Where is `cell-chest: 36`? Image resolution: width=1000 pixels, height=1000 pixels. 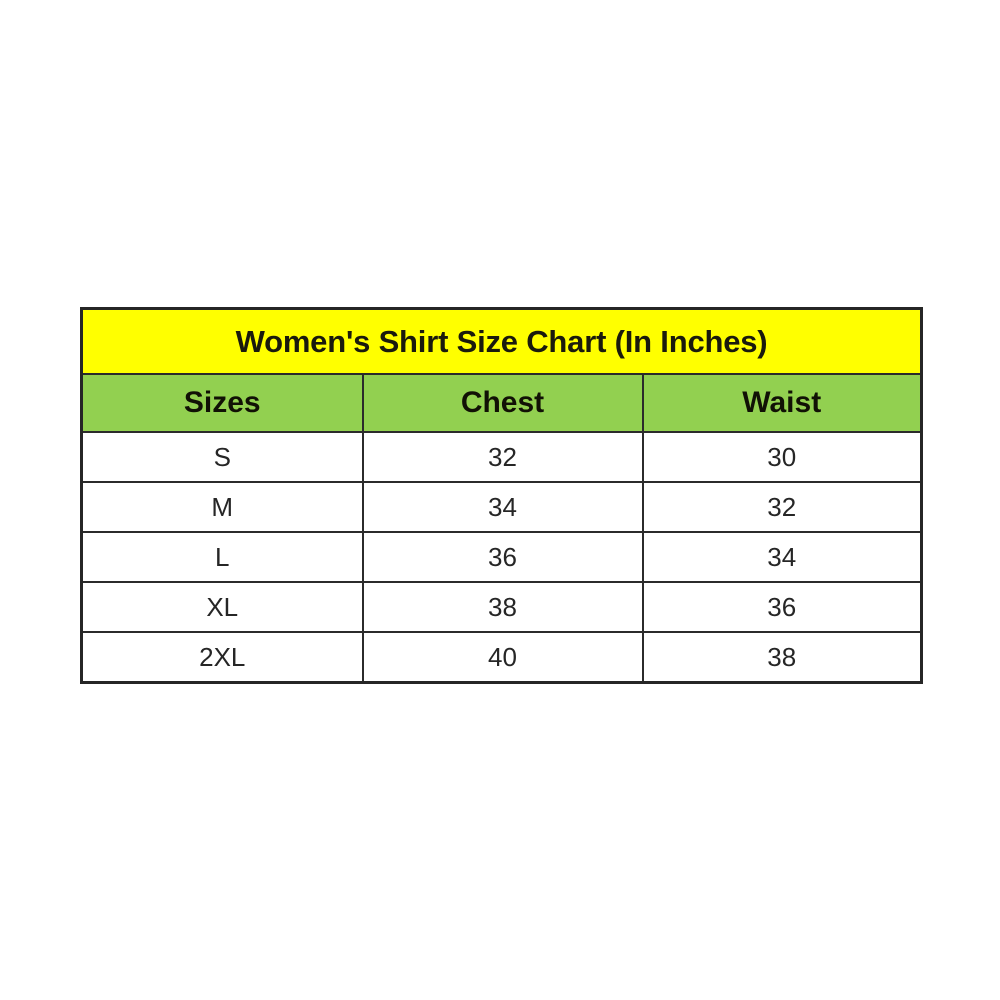 cell-chest: 36 is located at coordinates (502, 557).